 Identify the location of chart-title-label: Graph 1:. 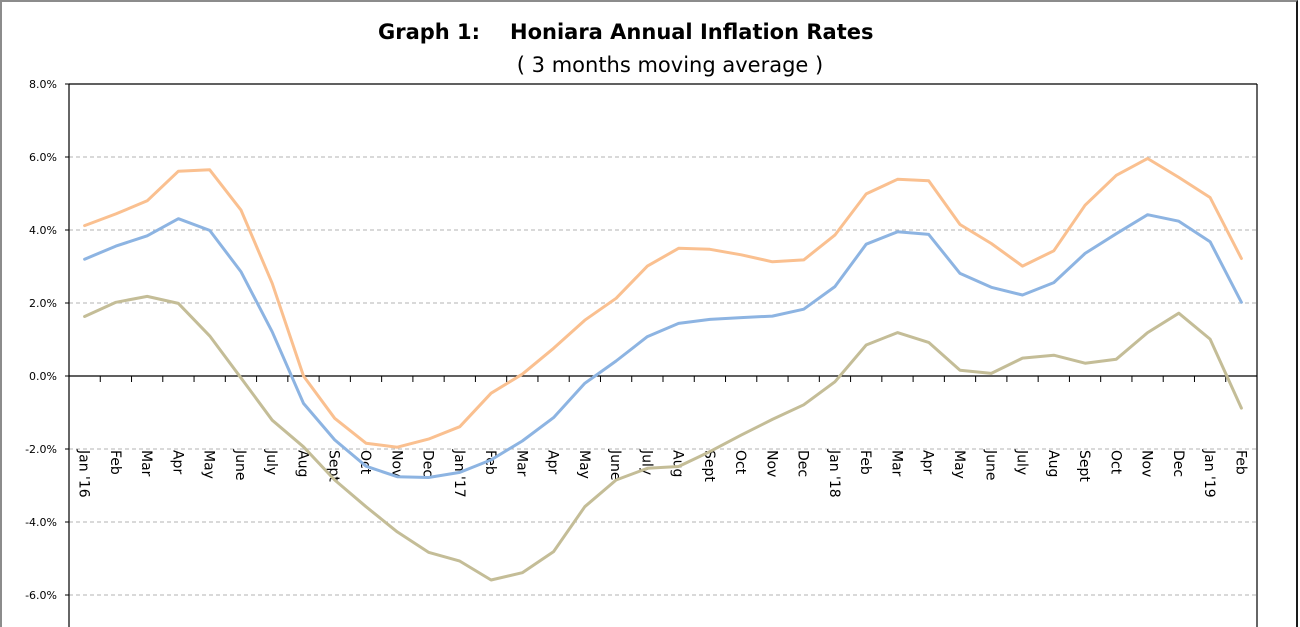
(429, 32).